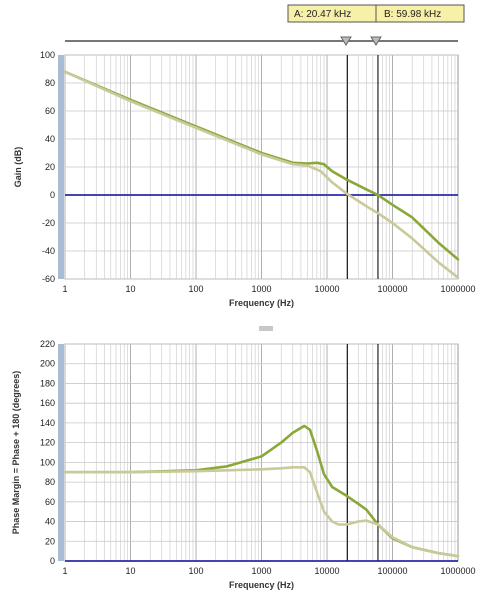  Describe the element at coordinates (48, 251) in the screenshot. I see `y-tick-label: -40` at that location.